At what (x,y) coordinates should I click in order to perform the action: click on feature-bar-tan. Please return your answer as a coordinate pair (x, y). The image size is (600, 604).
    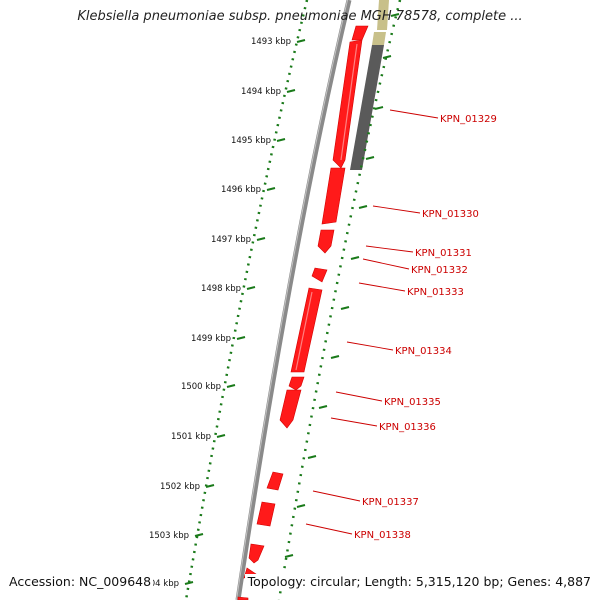
    Looking at the image, I should click on (383, 15).